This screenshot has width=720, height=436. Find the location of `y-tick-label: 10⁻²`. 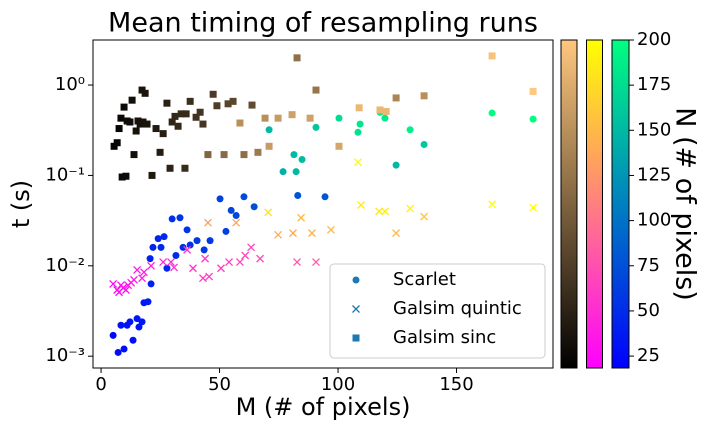

y-tick-label: 10⁻² is located at coordinates (65, 265).